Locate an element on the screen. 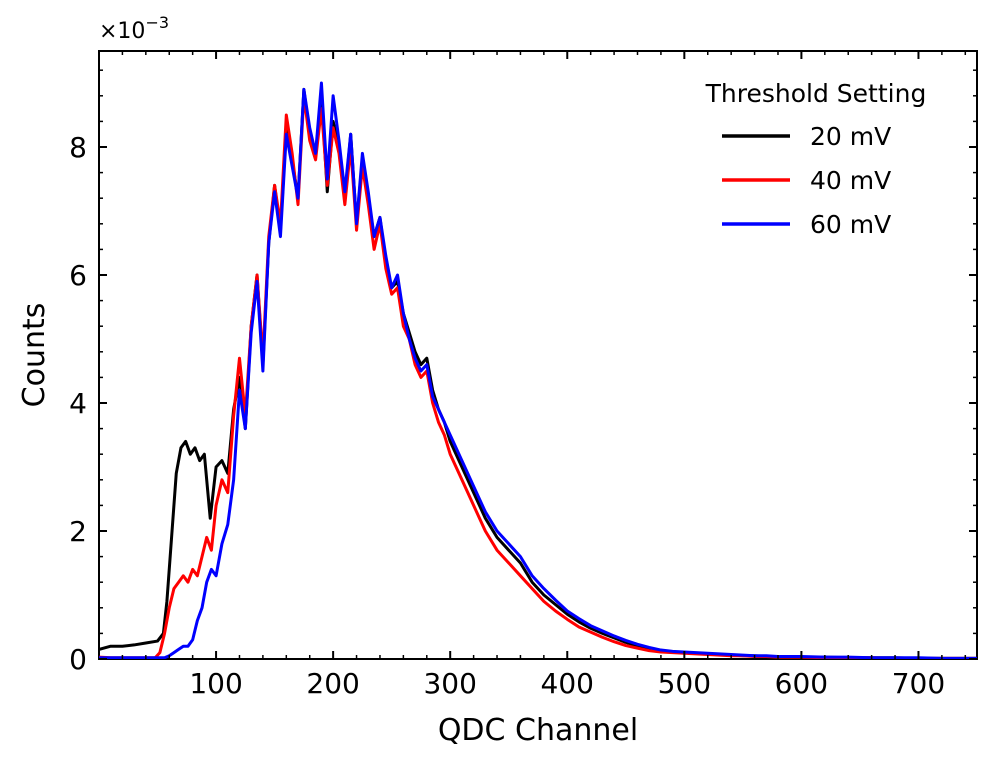 The height and width of the screenshot is (769, 997). legend-label: 20 mV is located at coordinates (850, 136).